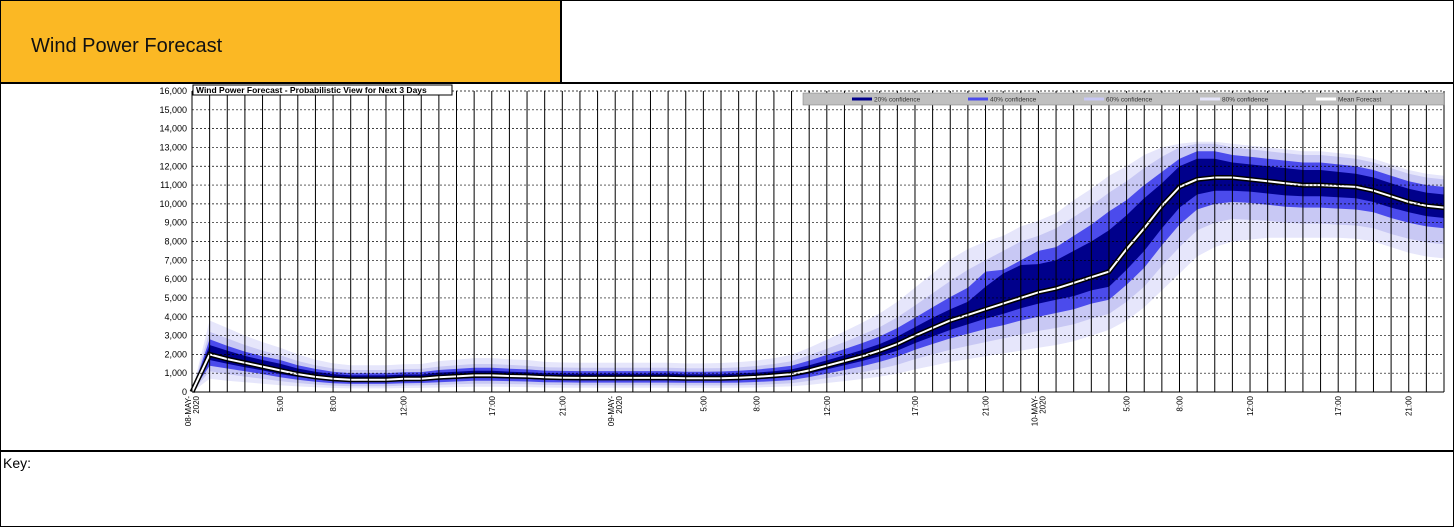 Image resolution: width=1456 pixels, height=529 pixels. Describe the element at coordinates (175, 260) in the screenshot. I see `y-tick-label: 7,000` at that location.